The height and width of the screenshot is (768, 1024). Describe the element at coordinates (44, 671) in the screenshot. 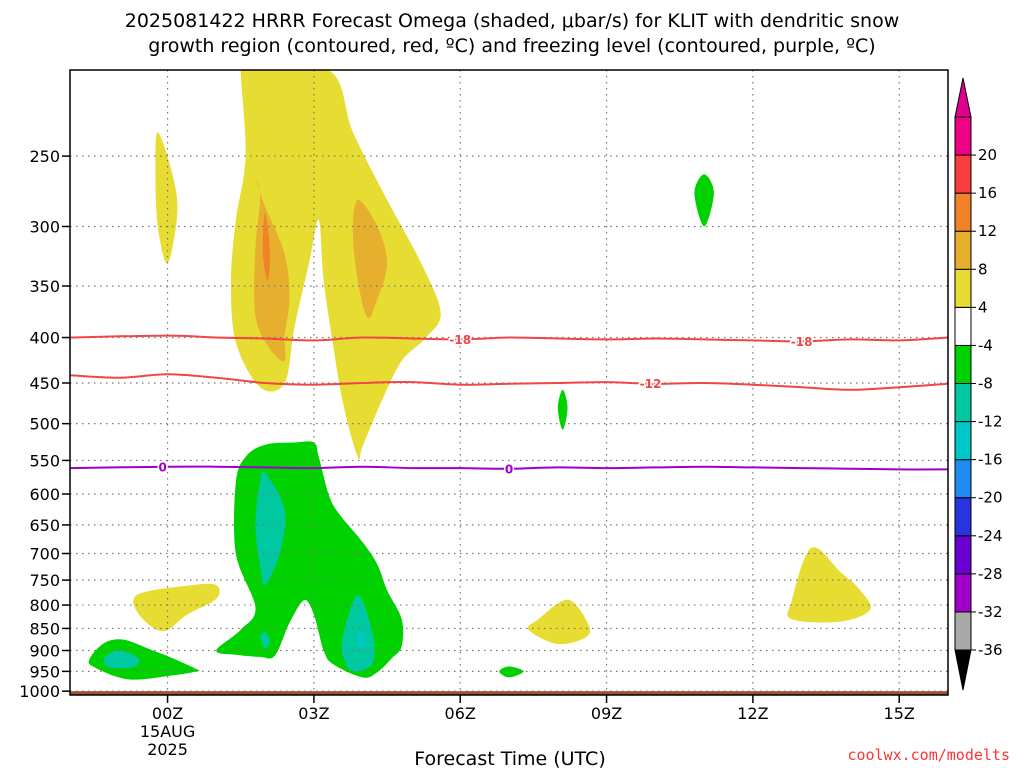

I see `y-tick-label-950: 950` at that location.